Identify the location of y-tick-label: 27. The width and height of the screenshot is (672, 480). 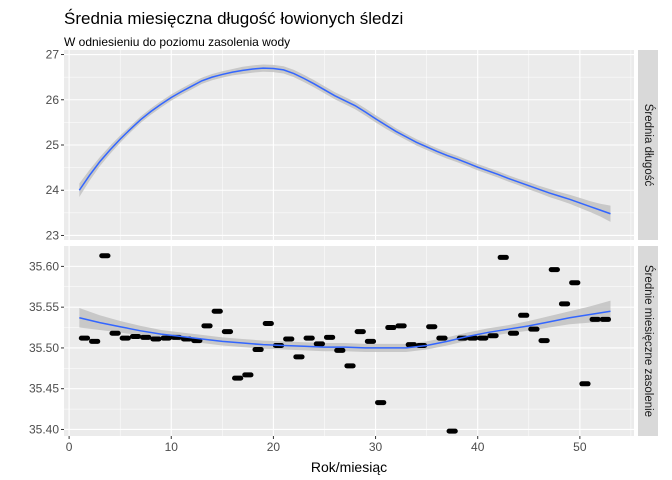
(53, 55).